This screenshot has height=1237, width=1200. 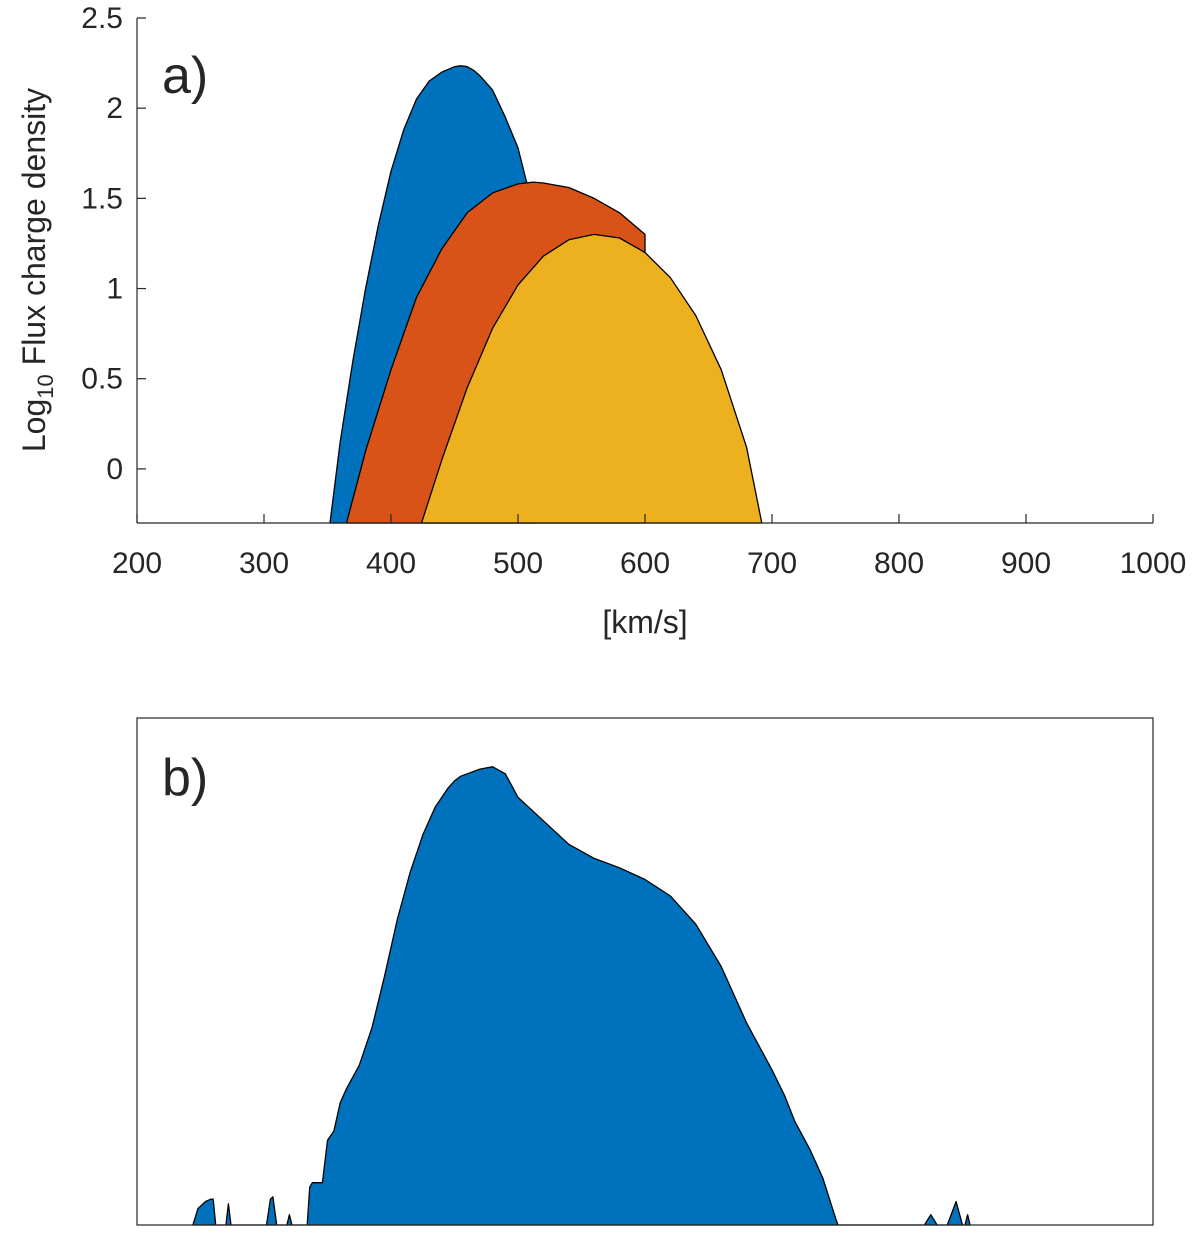 What do you see at coordinates (102, 379) in the screenshot?
I see `y-tick-label: 0.5` at bounding box center [102, 379].